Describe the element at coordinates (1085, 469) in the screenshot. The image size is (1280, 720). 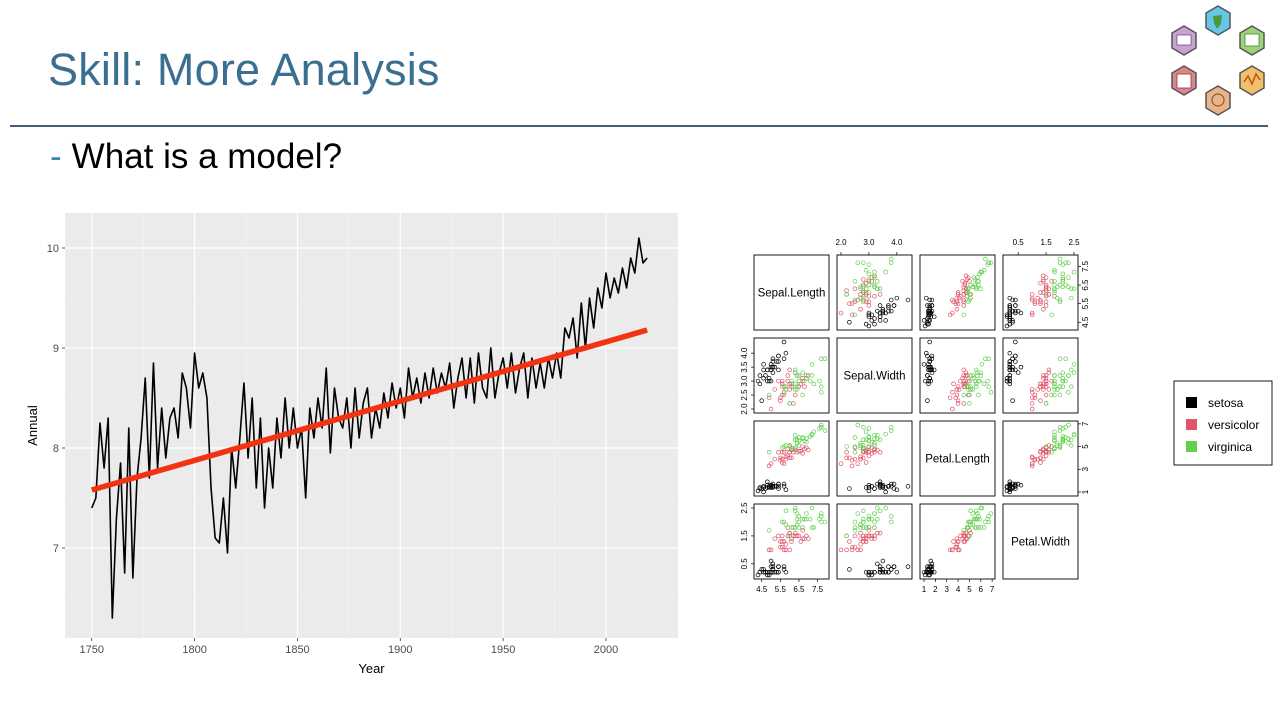
I see `axis-tick-label: 3` at that location.